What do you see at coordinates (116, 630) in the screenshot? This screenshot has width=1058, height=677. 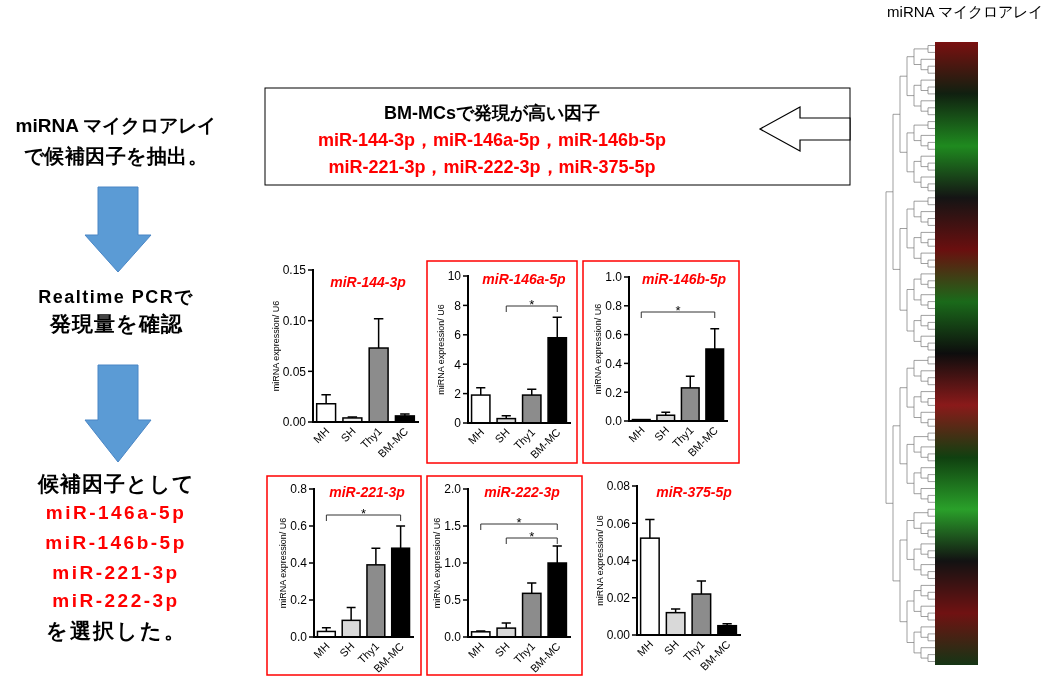 I see `annotation: を選択した。` at bounding box center [116, 630].